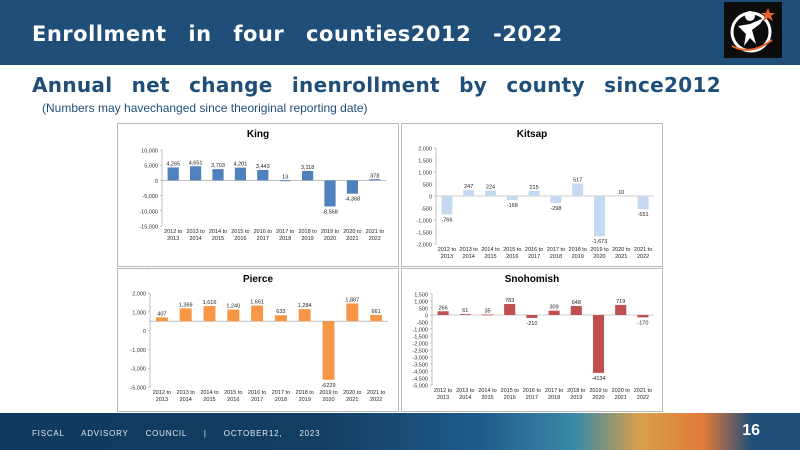  I want to click on category-label: 2021 to, so click(643, 391).